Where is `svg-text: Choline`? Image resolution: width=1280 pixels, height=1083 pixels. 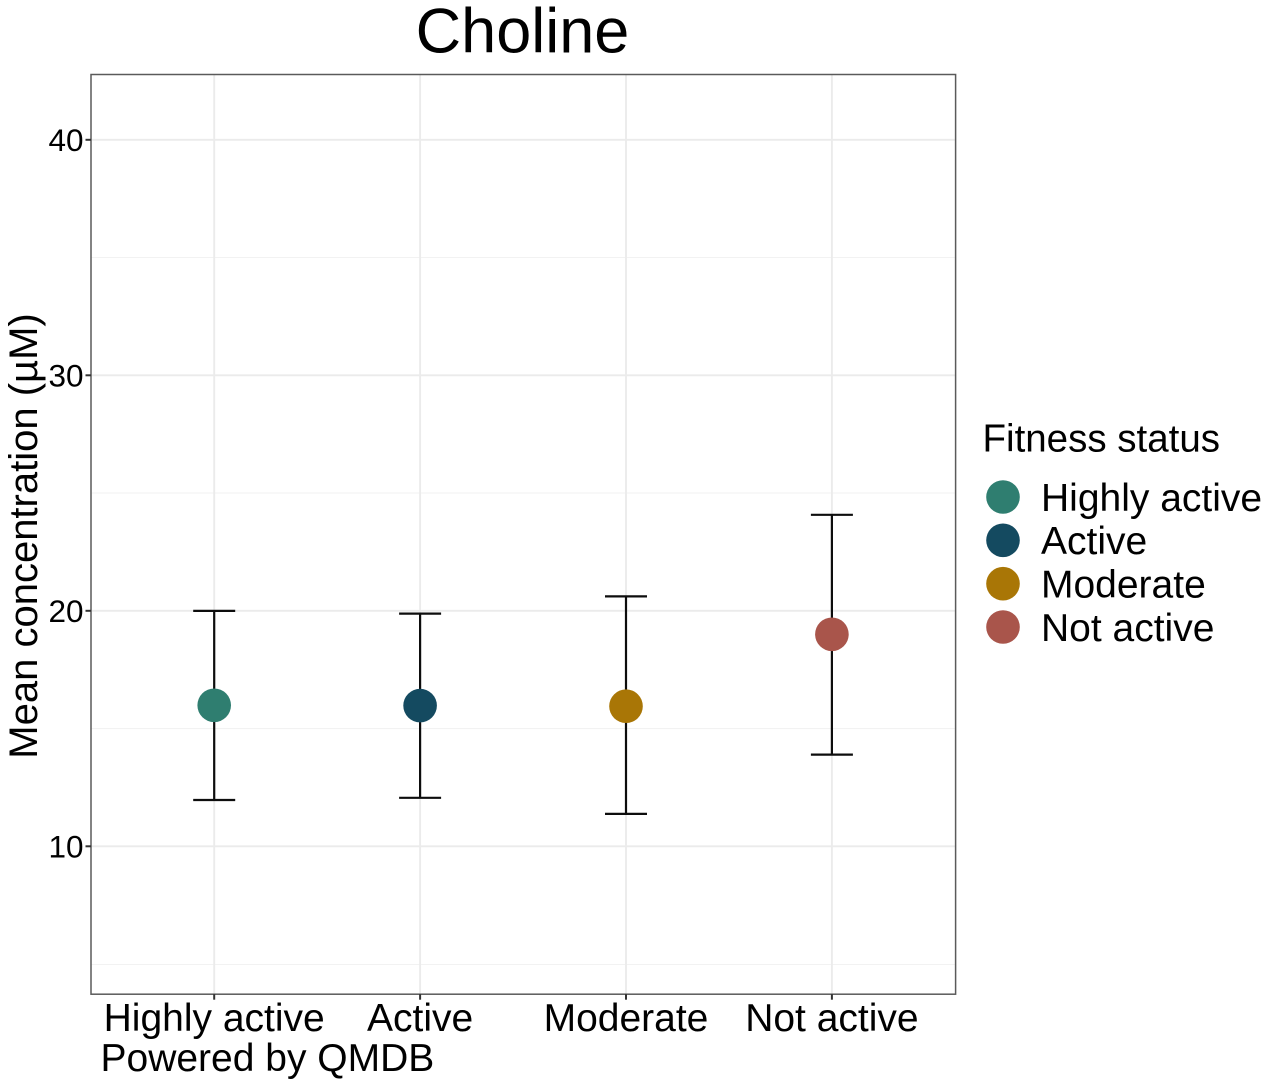 svg-text: Choline is located at coordinates (523, 33).